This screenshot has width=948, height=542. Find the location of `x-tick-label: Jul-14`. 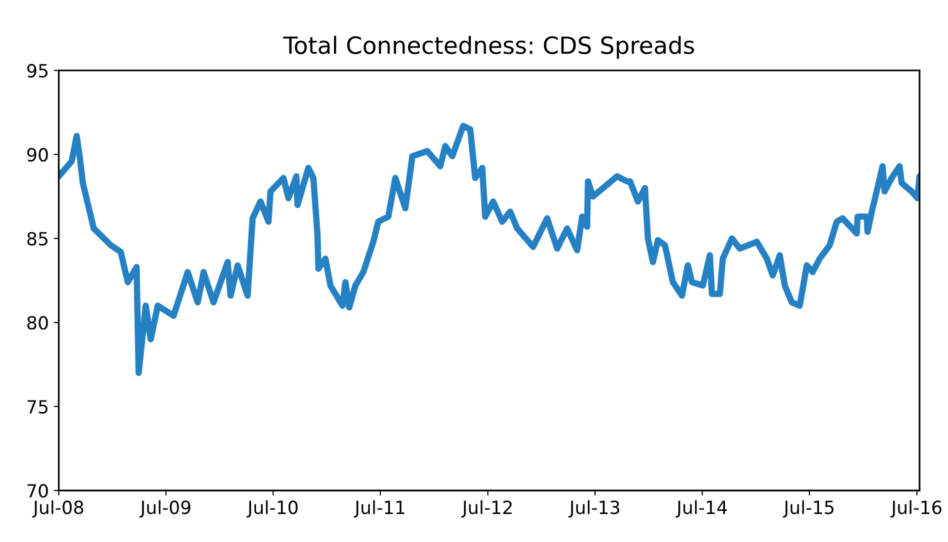

x-tick-label: Jul-14 is located at coordinates (701, 509).